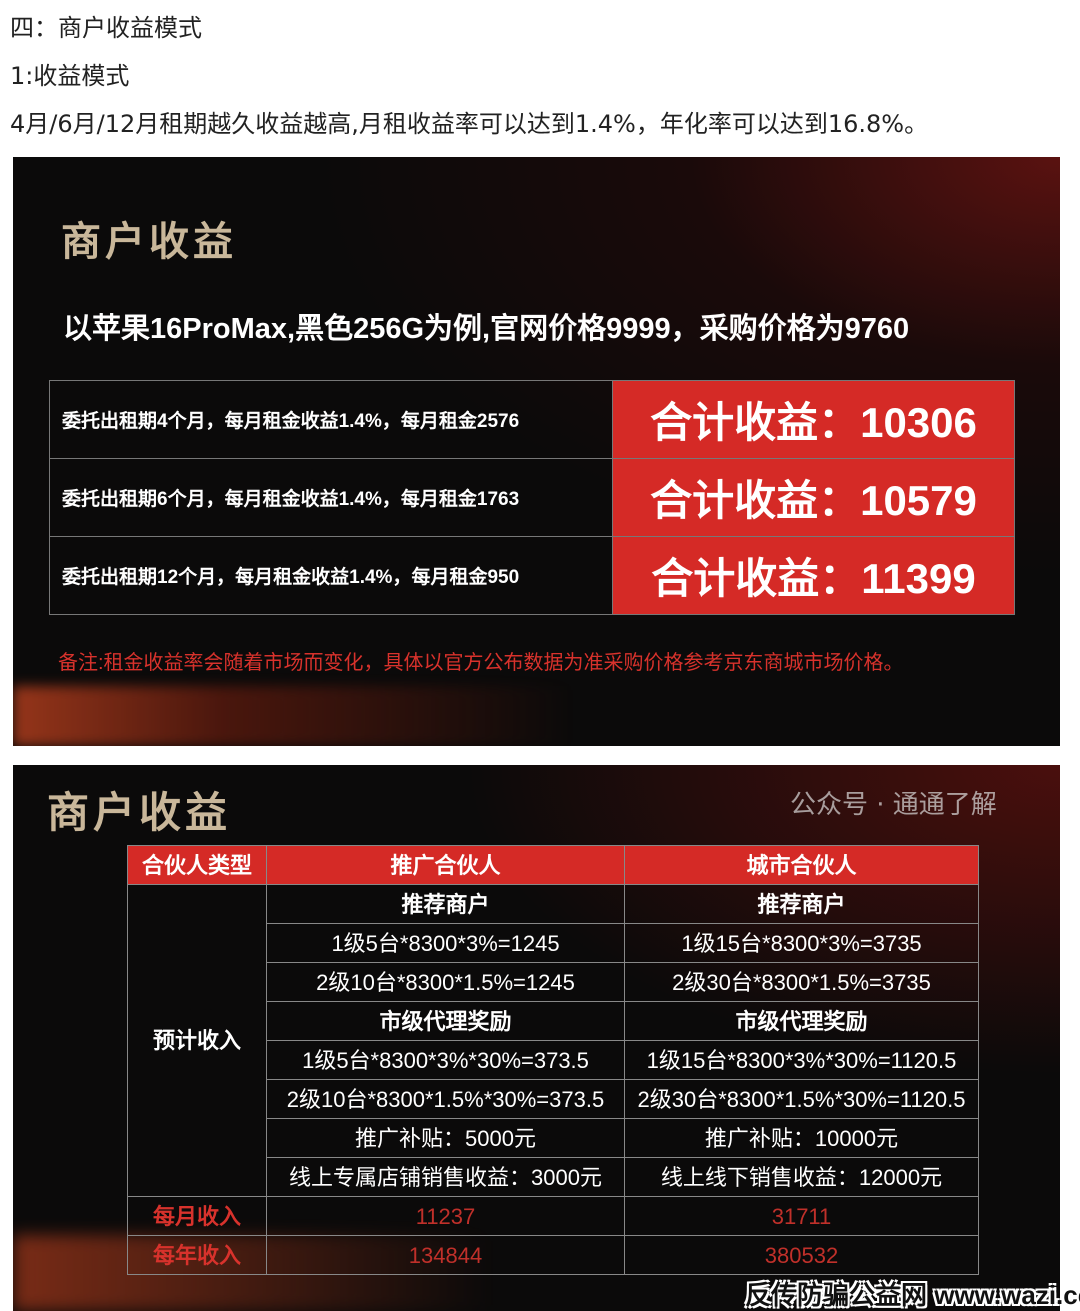  I want to click on table-row: 线上专属店铺销售收益：3000元 线上线下销售收益：12000元, so click(553, 1177).